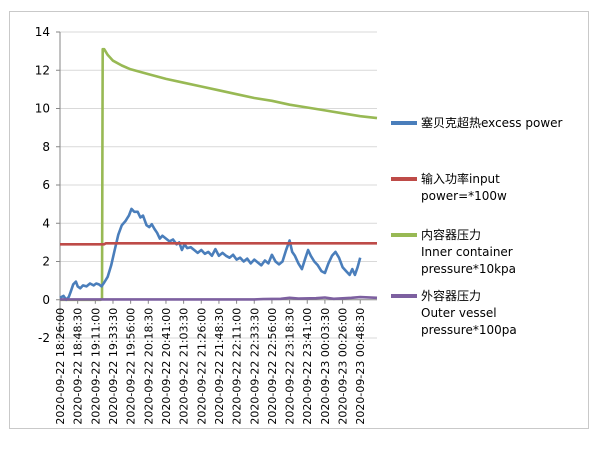  What do you see at coordinates (467, 252) in the screenshot?
I see `legend-label: Inner container` at bounding box center [467, 252].